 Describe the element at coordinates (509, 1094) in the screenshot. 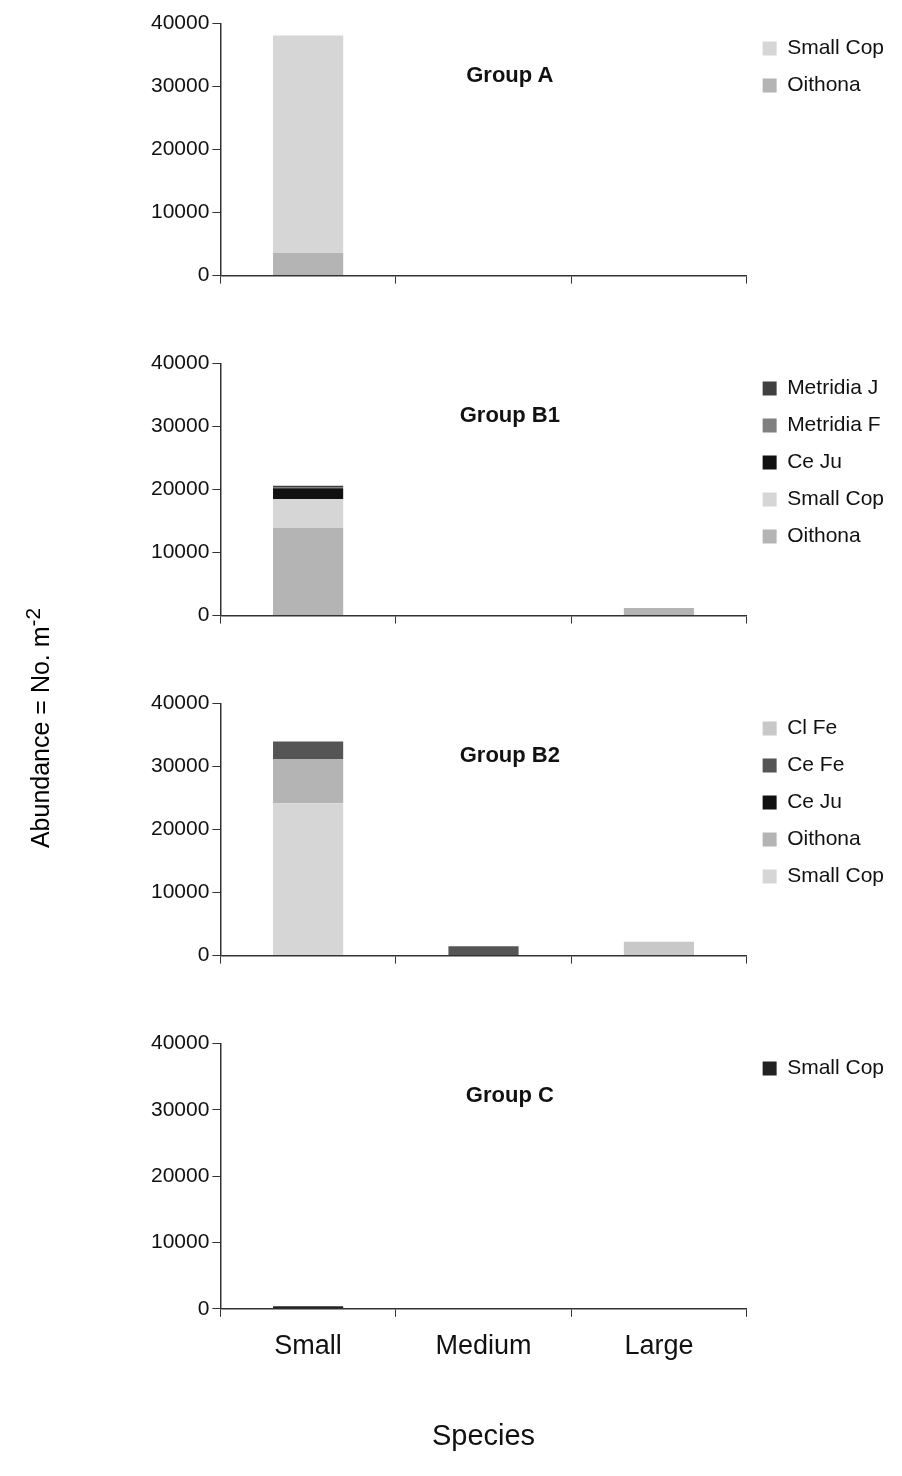

I see `text: Group C` at that location.